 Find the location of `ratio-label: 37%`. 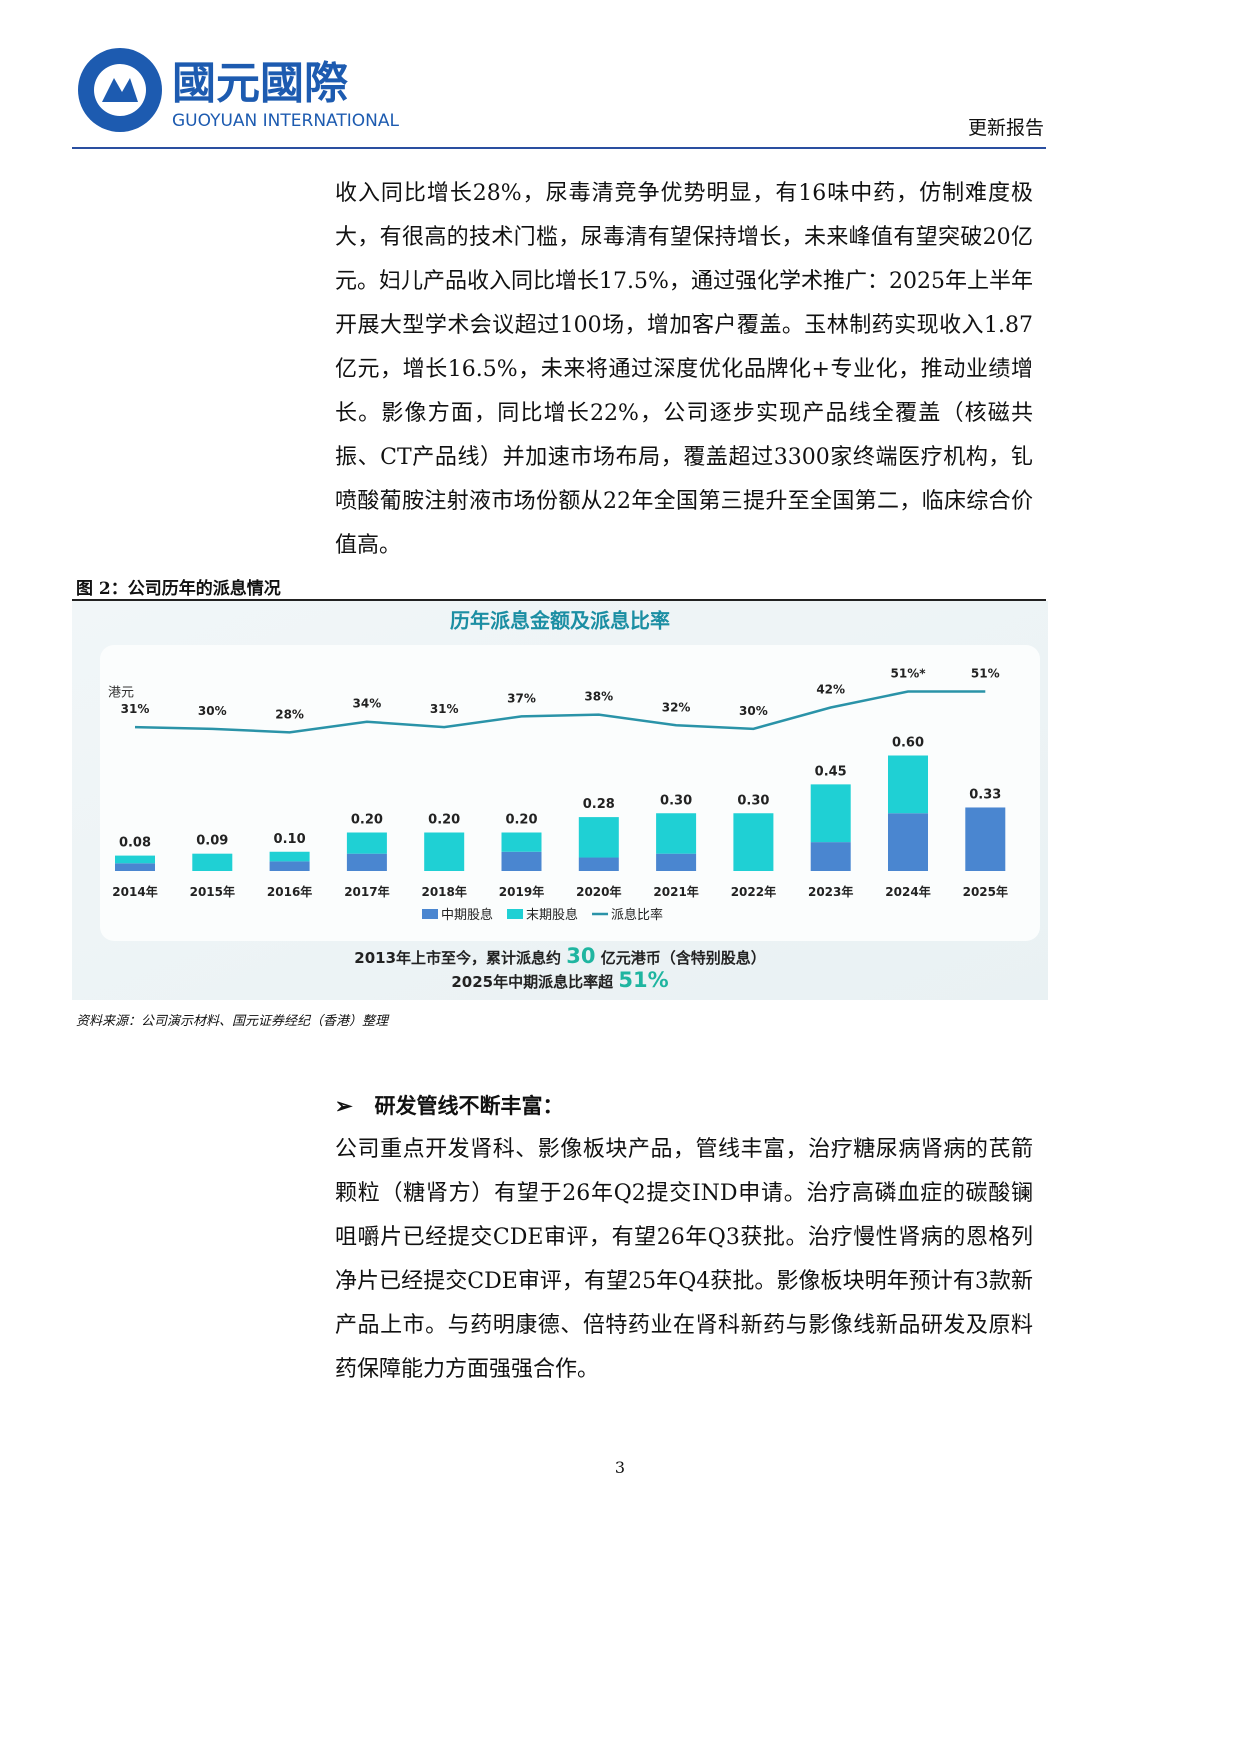

ratio-label: 37% is located at coordinates (521, 698).